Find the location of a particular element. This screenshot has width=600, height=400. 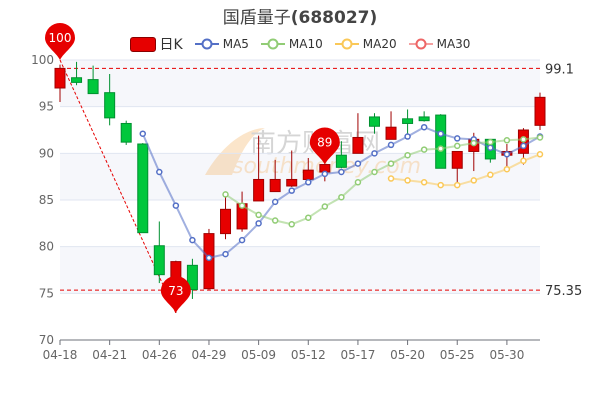

x-tick-label: 05-17 is located at coordinates (357, 355).